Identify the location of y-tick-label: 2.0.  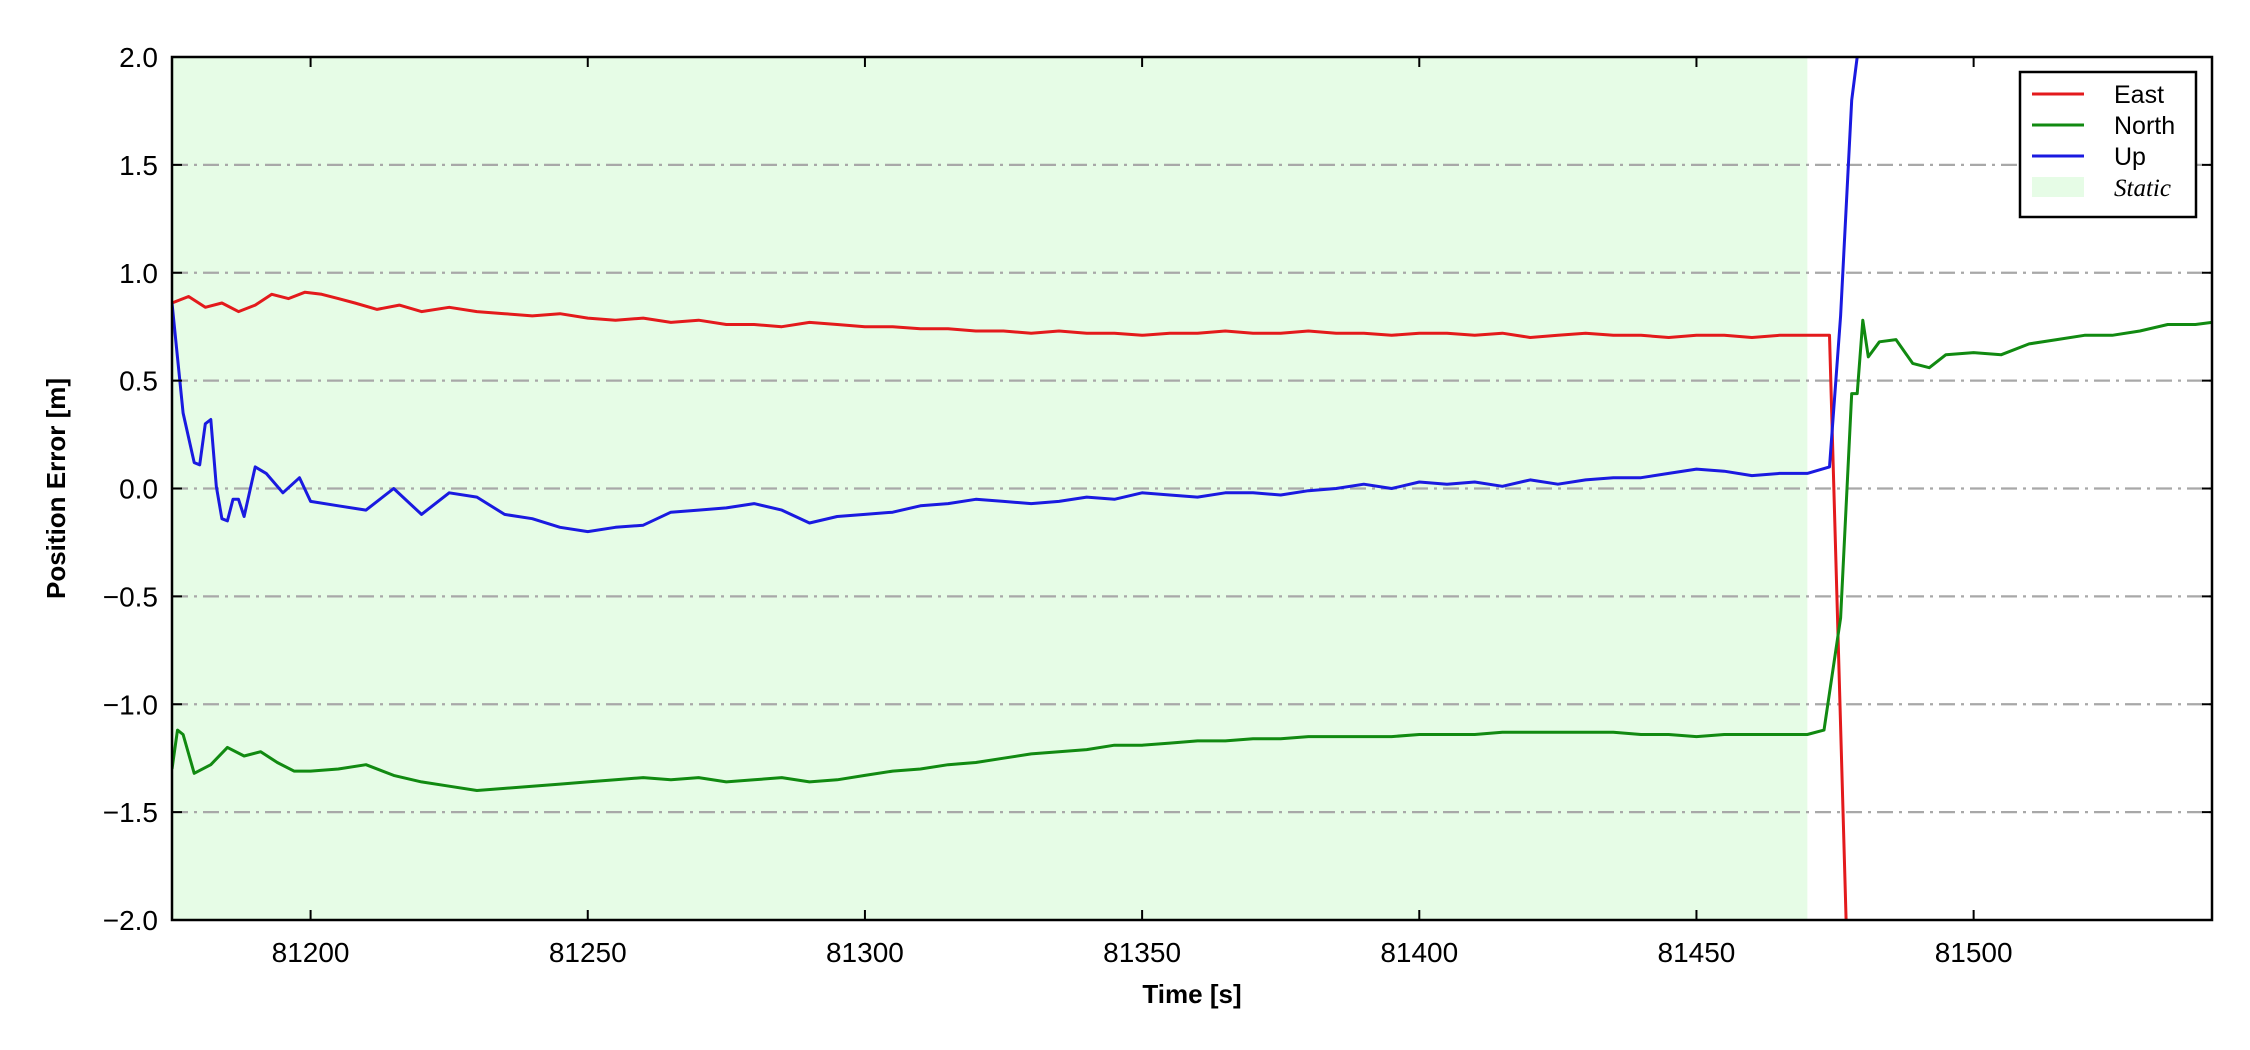
(138, 57).